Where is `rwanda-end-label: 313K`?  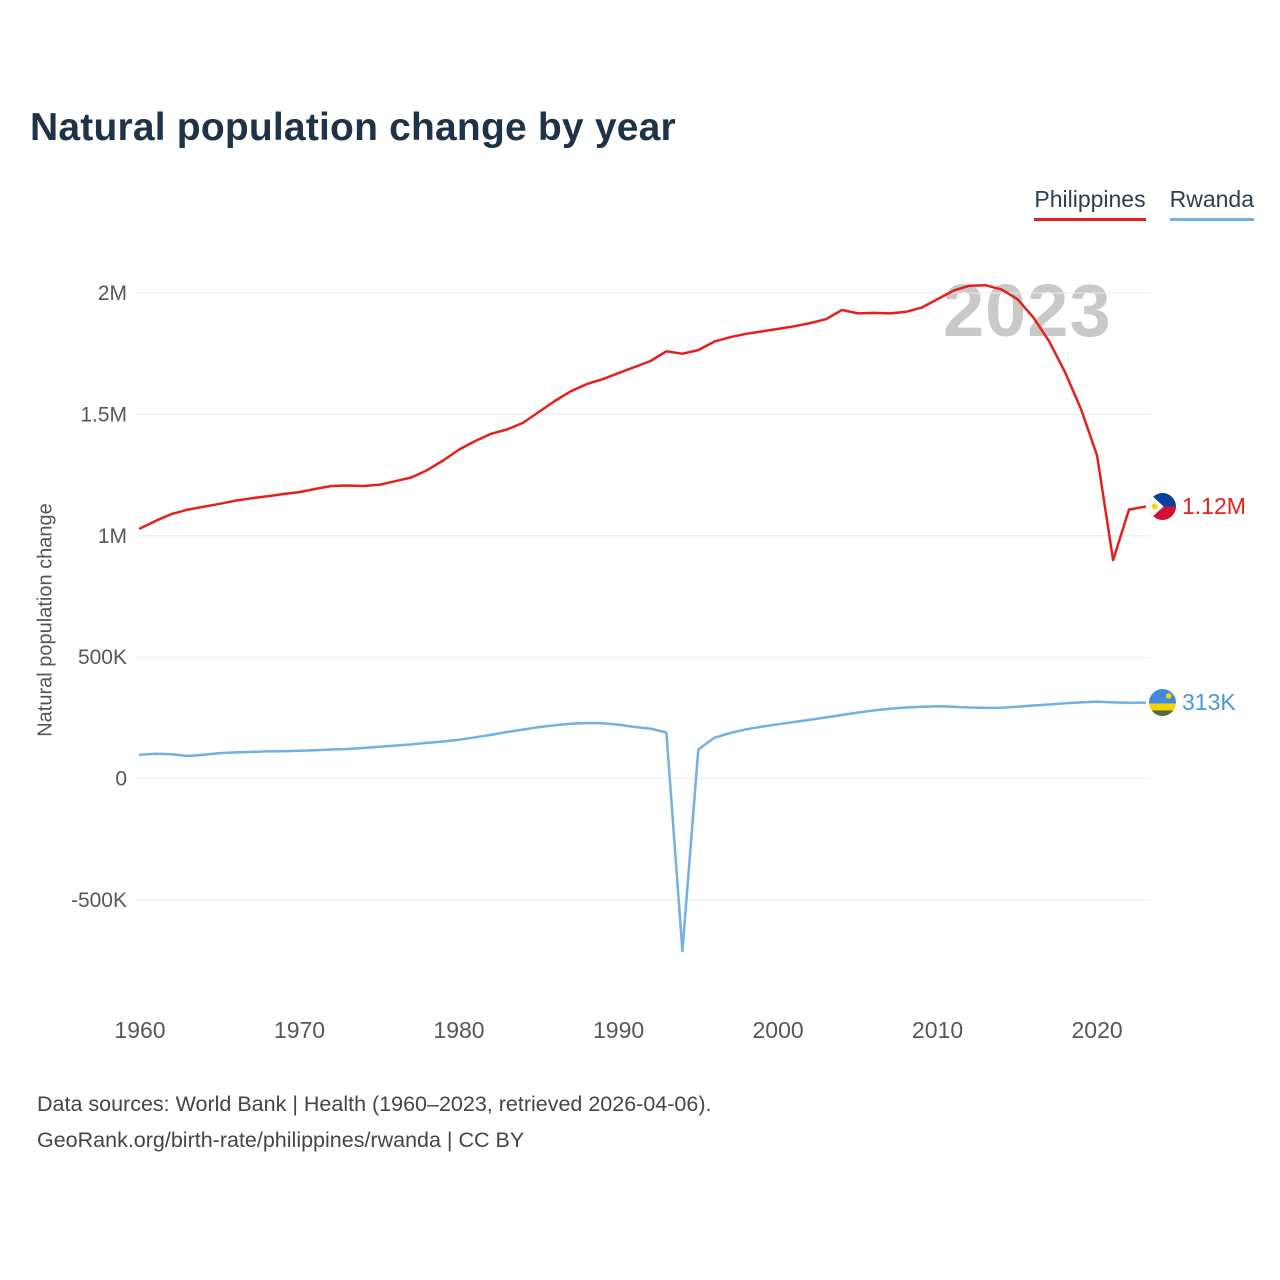
rwanda-end-label: 313K is located at coordinates (1192, 702).